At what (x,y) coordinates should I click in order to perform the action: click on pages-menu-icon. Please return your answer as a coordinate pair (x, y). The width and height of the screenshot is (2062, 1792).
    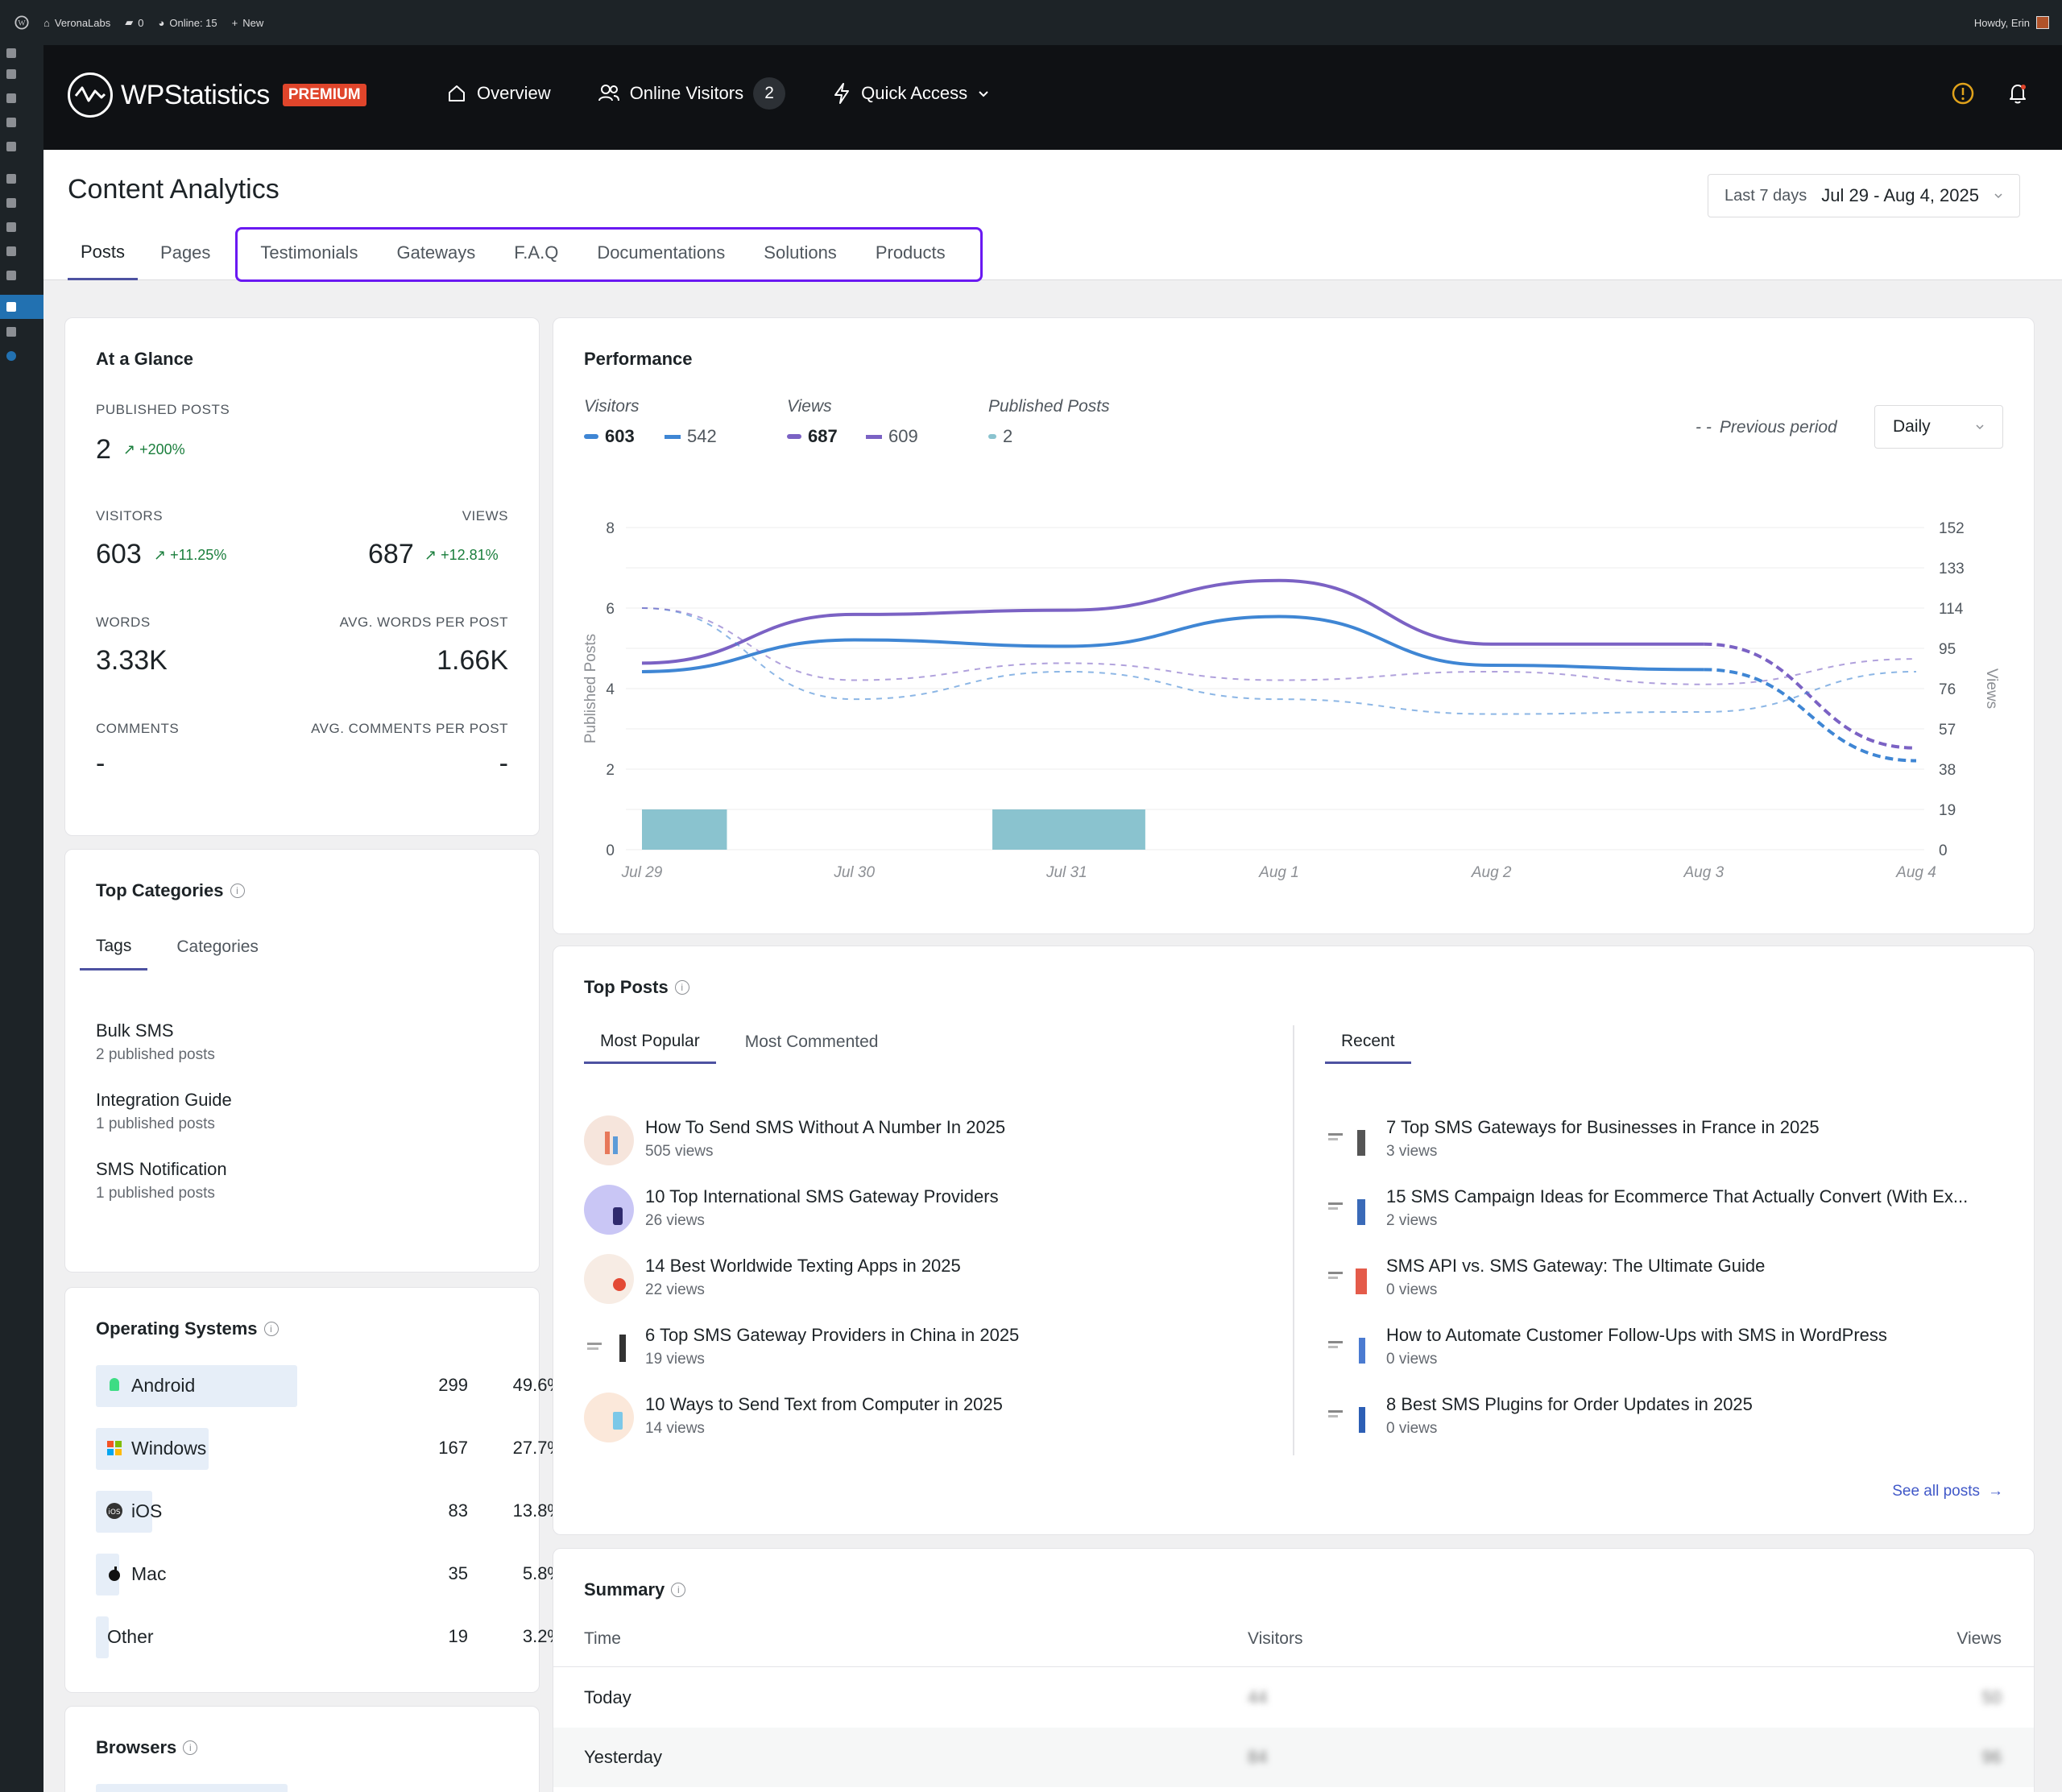
    Looking at the image, I should click on (21, 122).